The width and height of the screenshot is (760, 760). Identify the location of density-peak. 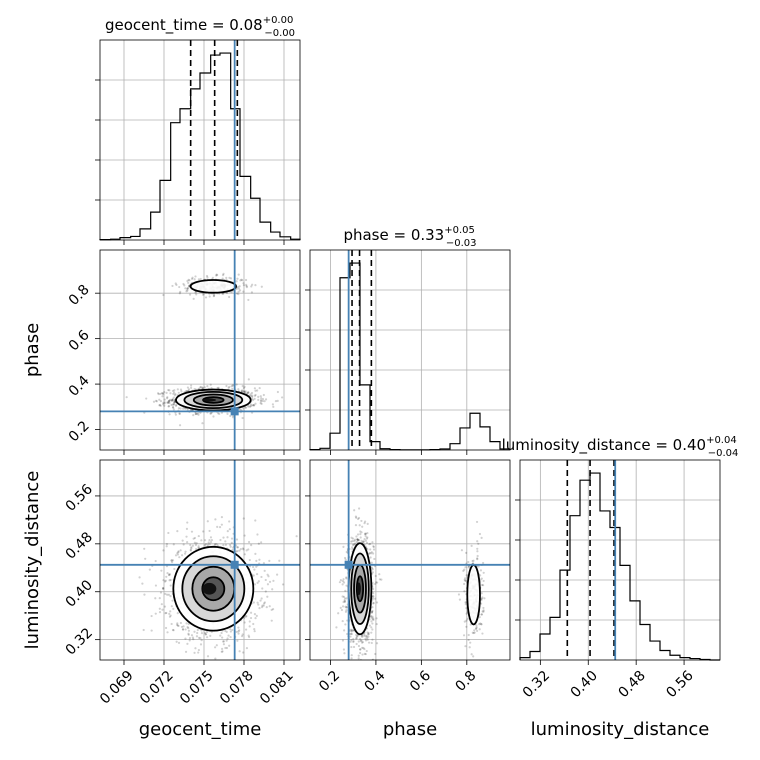
(358, 589).